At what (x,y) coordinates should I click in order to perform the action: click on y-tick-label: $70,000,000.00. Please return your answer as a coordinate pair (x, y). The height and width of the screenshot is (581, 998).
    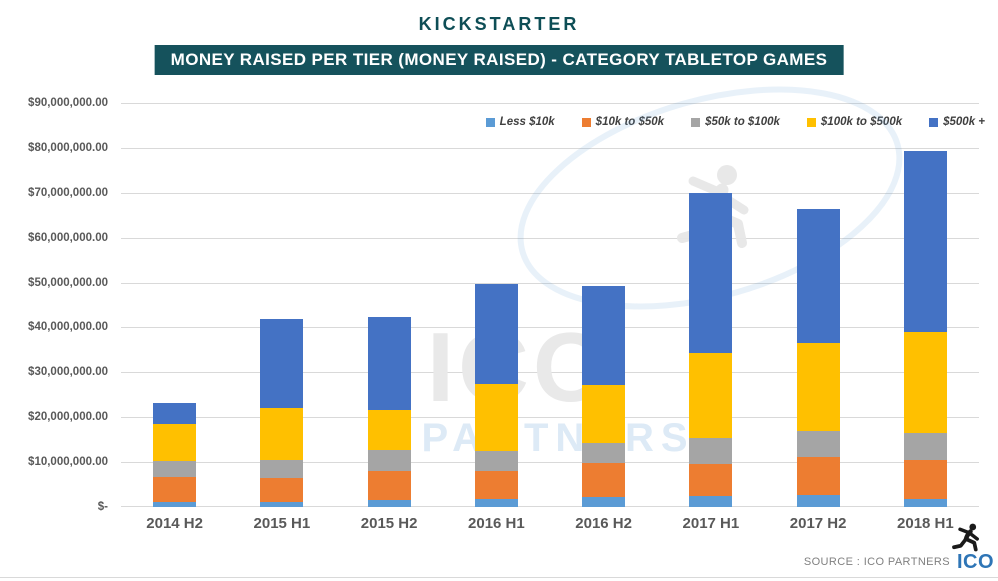
    Looking at the image, I should click on (68, 193).